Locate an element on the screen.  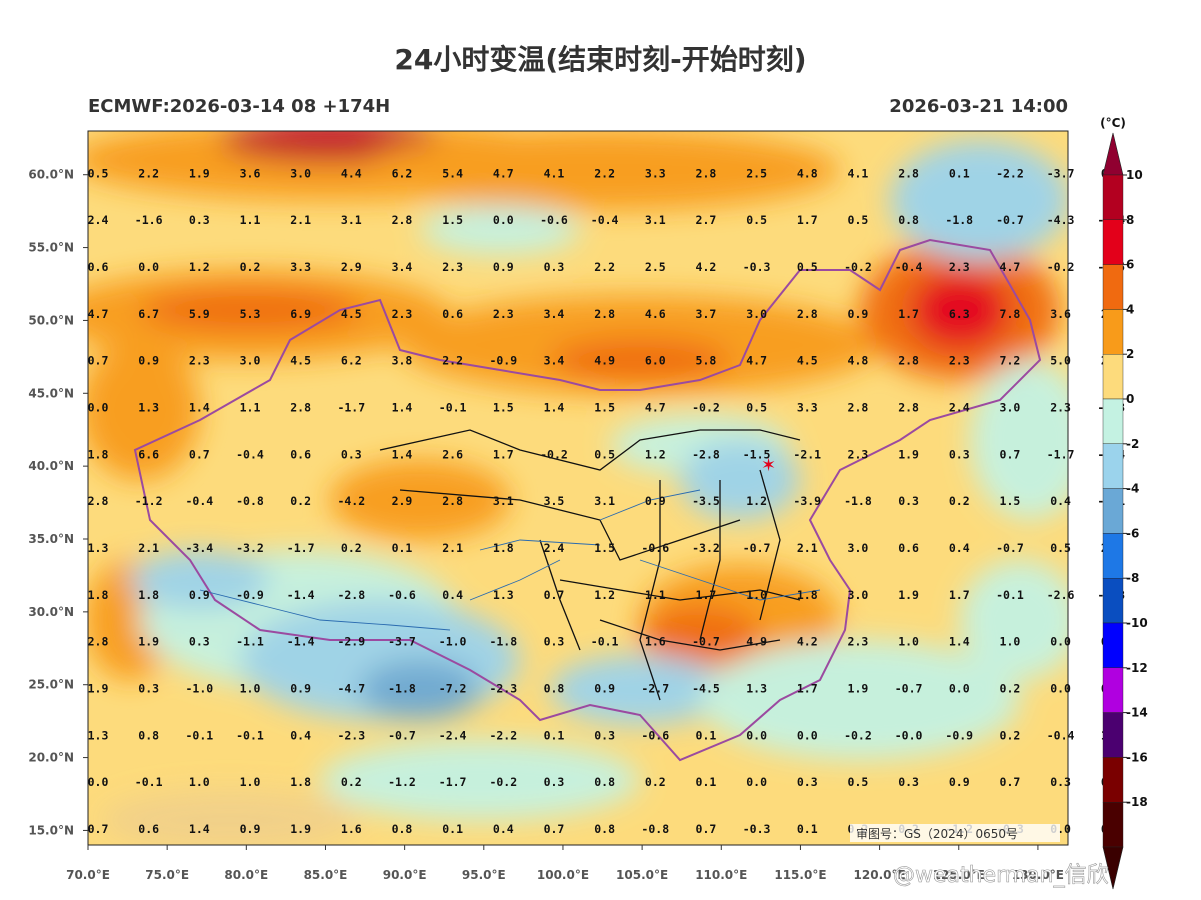
grid-value: 2.6 is located at coordinates (452, 454).